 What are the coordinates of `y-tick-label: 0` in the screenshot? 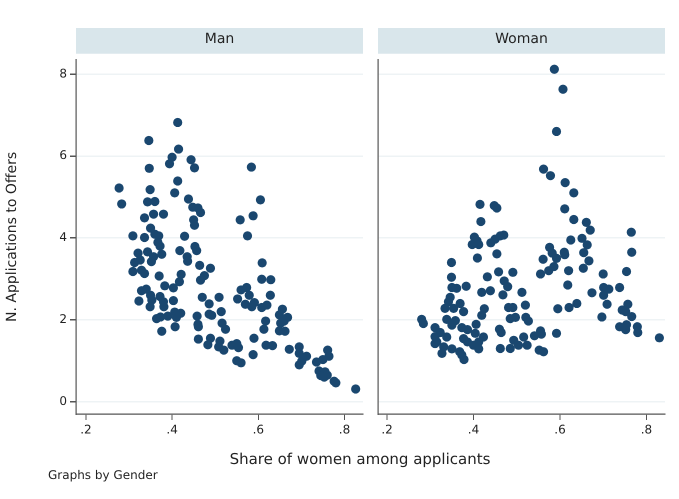 It's located at (63, 401).